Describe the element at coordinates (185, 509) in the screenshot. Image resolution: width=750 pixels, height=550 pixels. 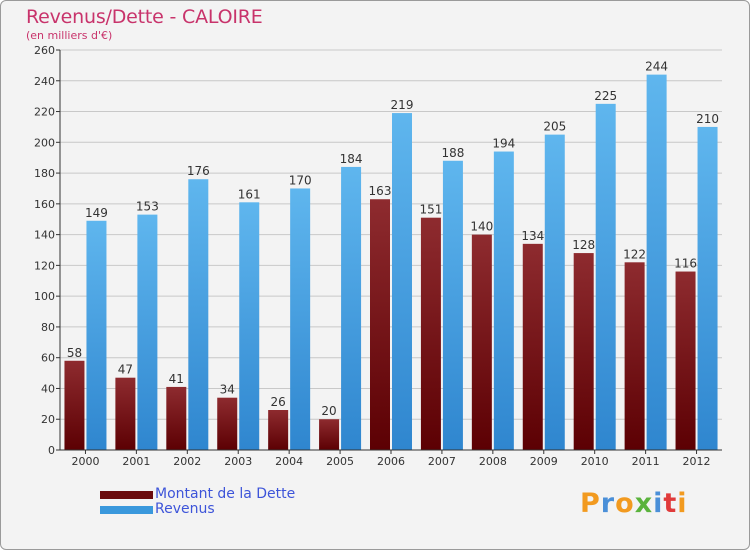
I see `legend-label-revenus: Revenus` at that location.